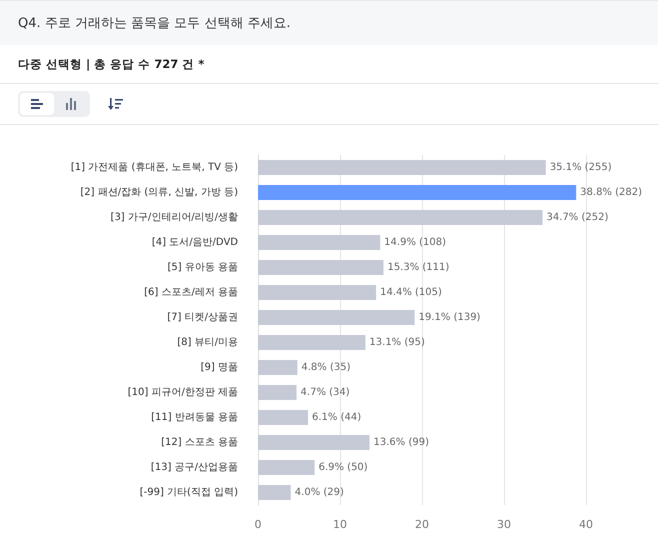 This screenshot has height=556, width=658. I want to click on data-label: 35.1% (255), so click(581, 167).